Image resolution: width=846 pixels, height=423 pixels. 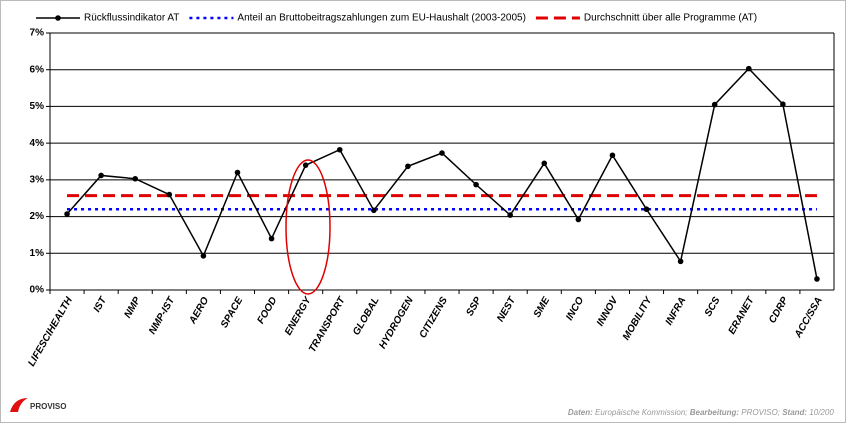 What do you see at coordinates (581, 412) in the screenshot?
I see `source-label: Daten:` at bounding box center [581, 412].